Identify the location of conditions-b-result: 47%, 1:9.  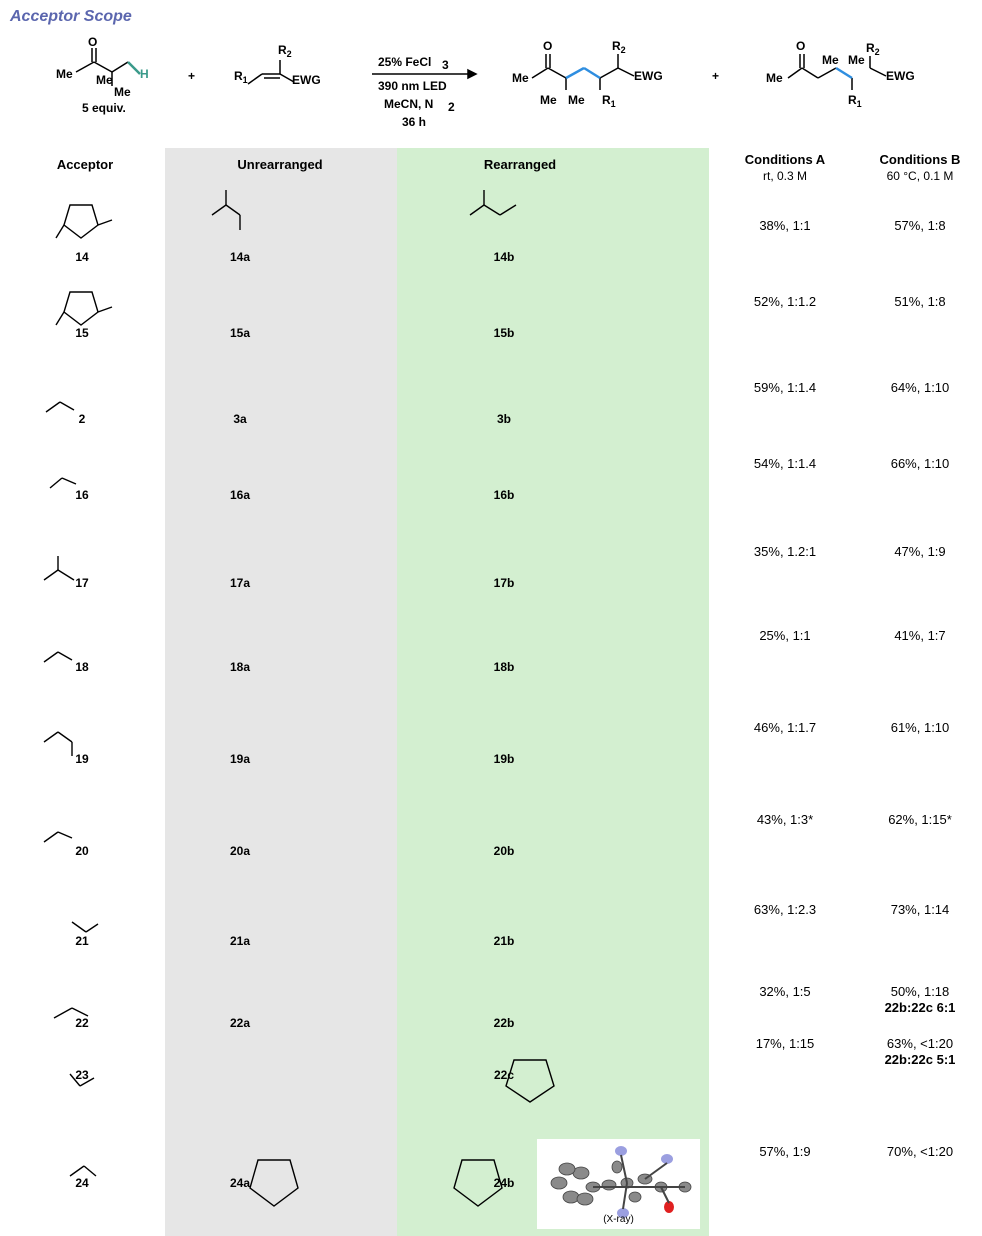
(920, 552).